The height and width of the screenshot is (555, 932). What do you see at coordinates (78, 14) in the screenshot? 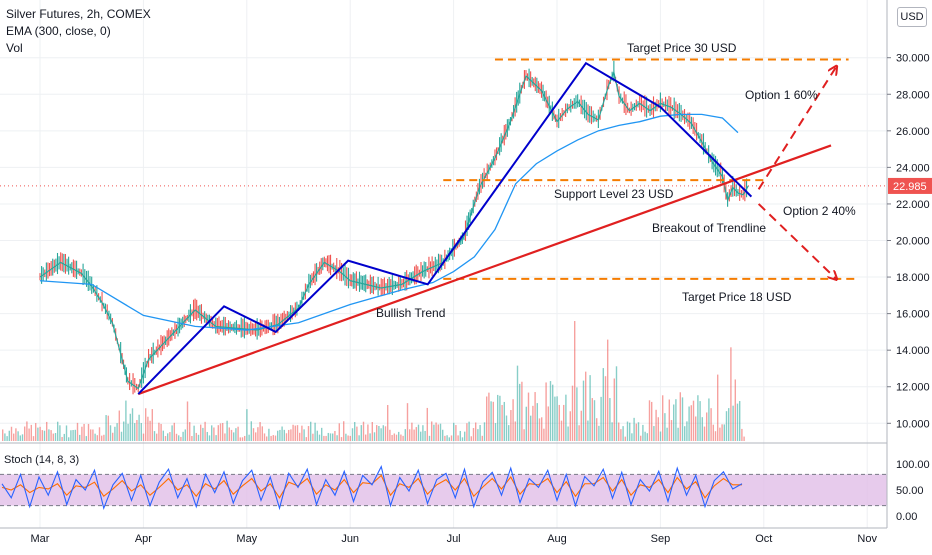
I see `symbol-title: Silver Futures, 2h, COMEX` at bounding box center [78, 14].